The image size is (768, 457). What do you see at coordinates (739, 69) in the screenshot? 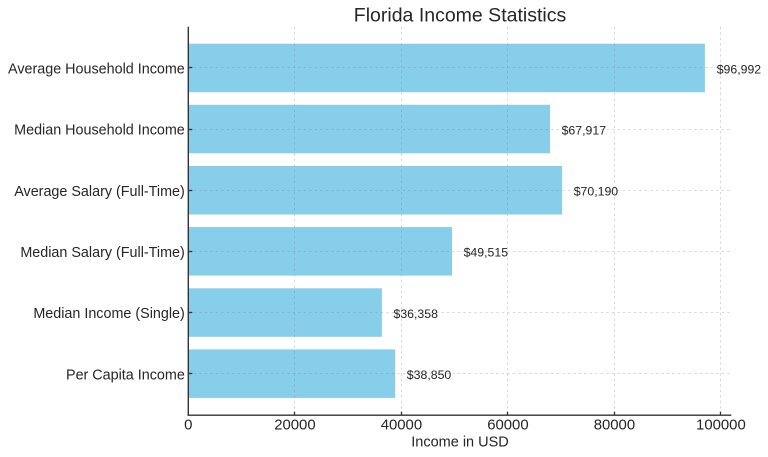
I see `svg-text: $96,992` at bounding box center [739, 69].